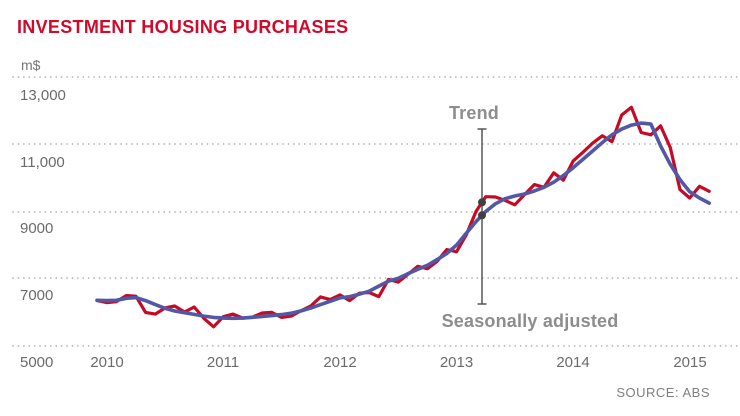 Image resolution: width=740 pixels, height=416 pixels. I want to click on y-tick-13000: 13,000, so click(43, 95).